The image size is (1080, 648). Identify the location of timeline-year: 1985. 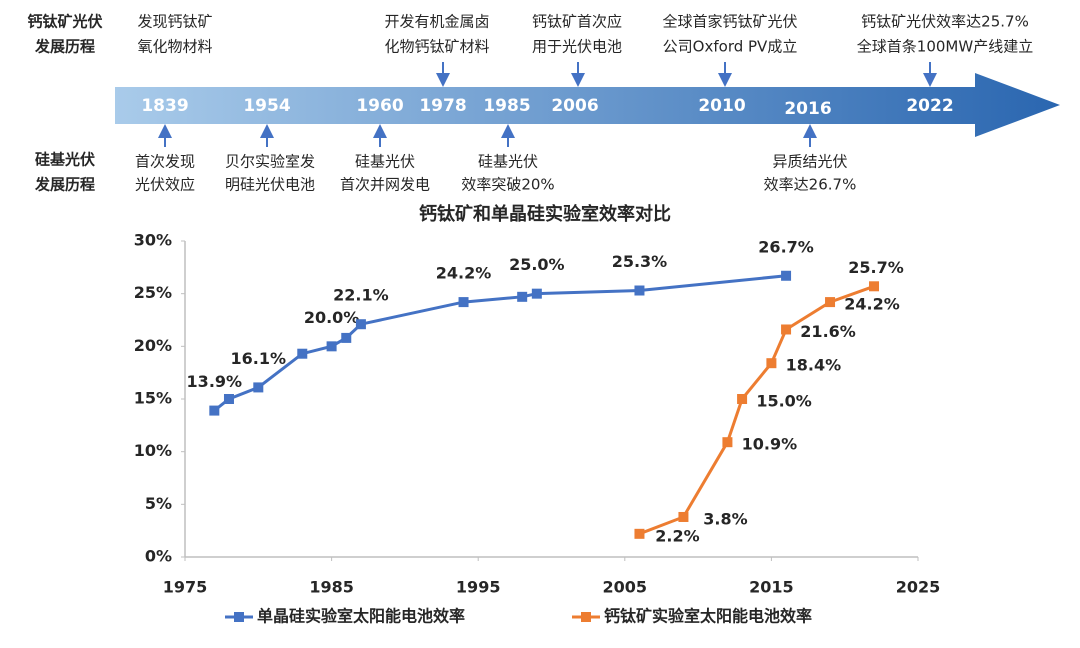
(506, 106).